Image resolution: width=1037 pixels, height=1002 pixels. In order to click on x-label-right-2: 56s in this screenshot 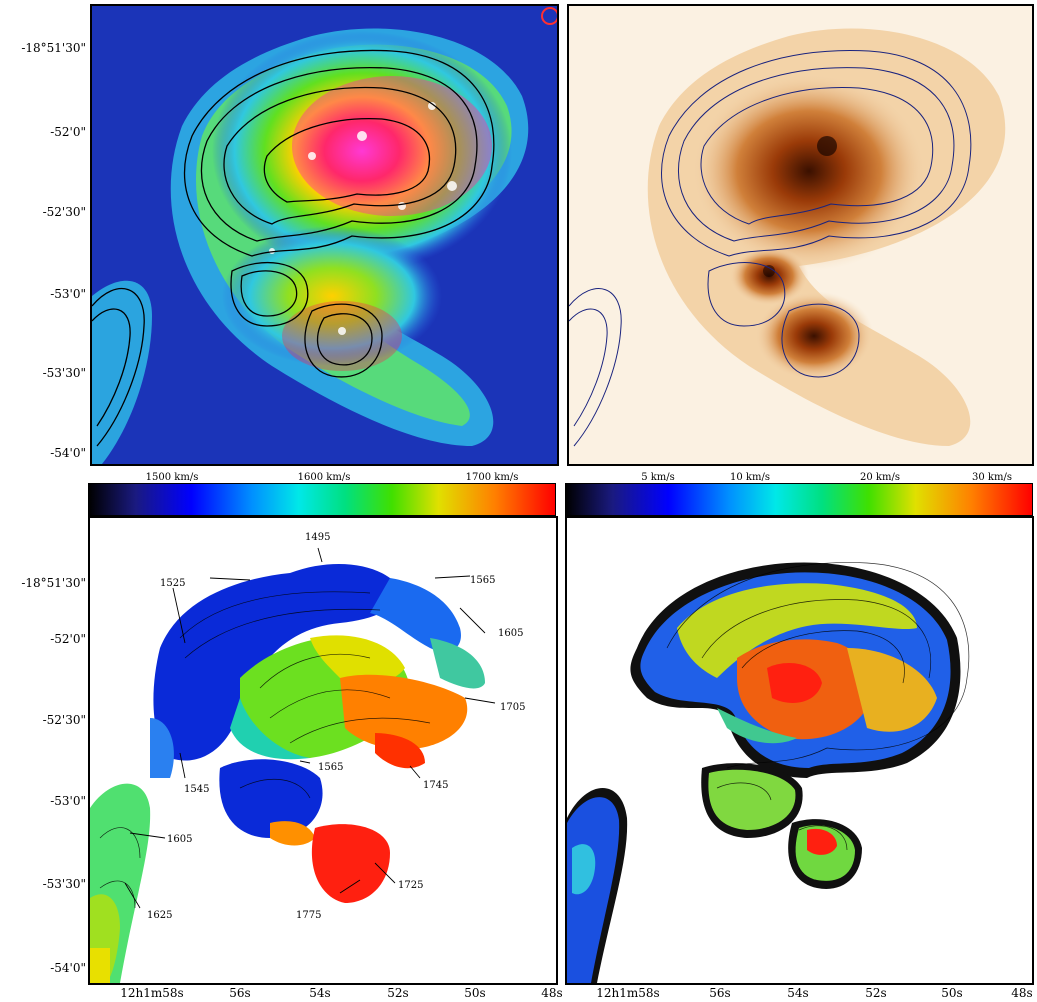, I will do `click(720, 993)`.